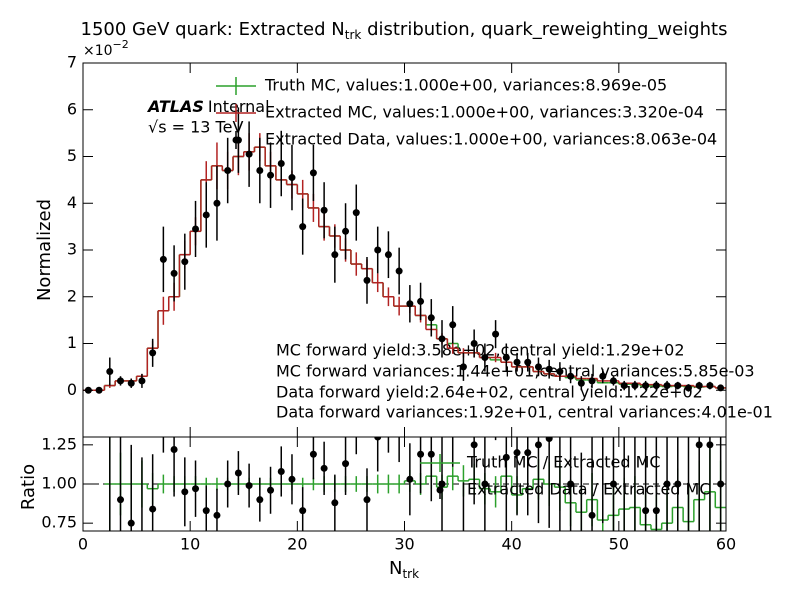  I want to click on x-label-base: N, so click(395, 568).